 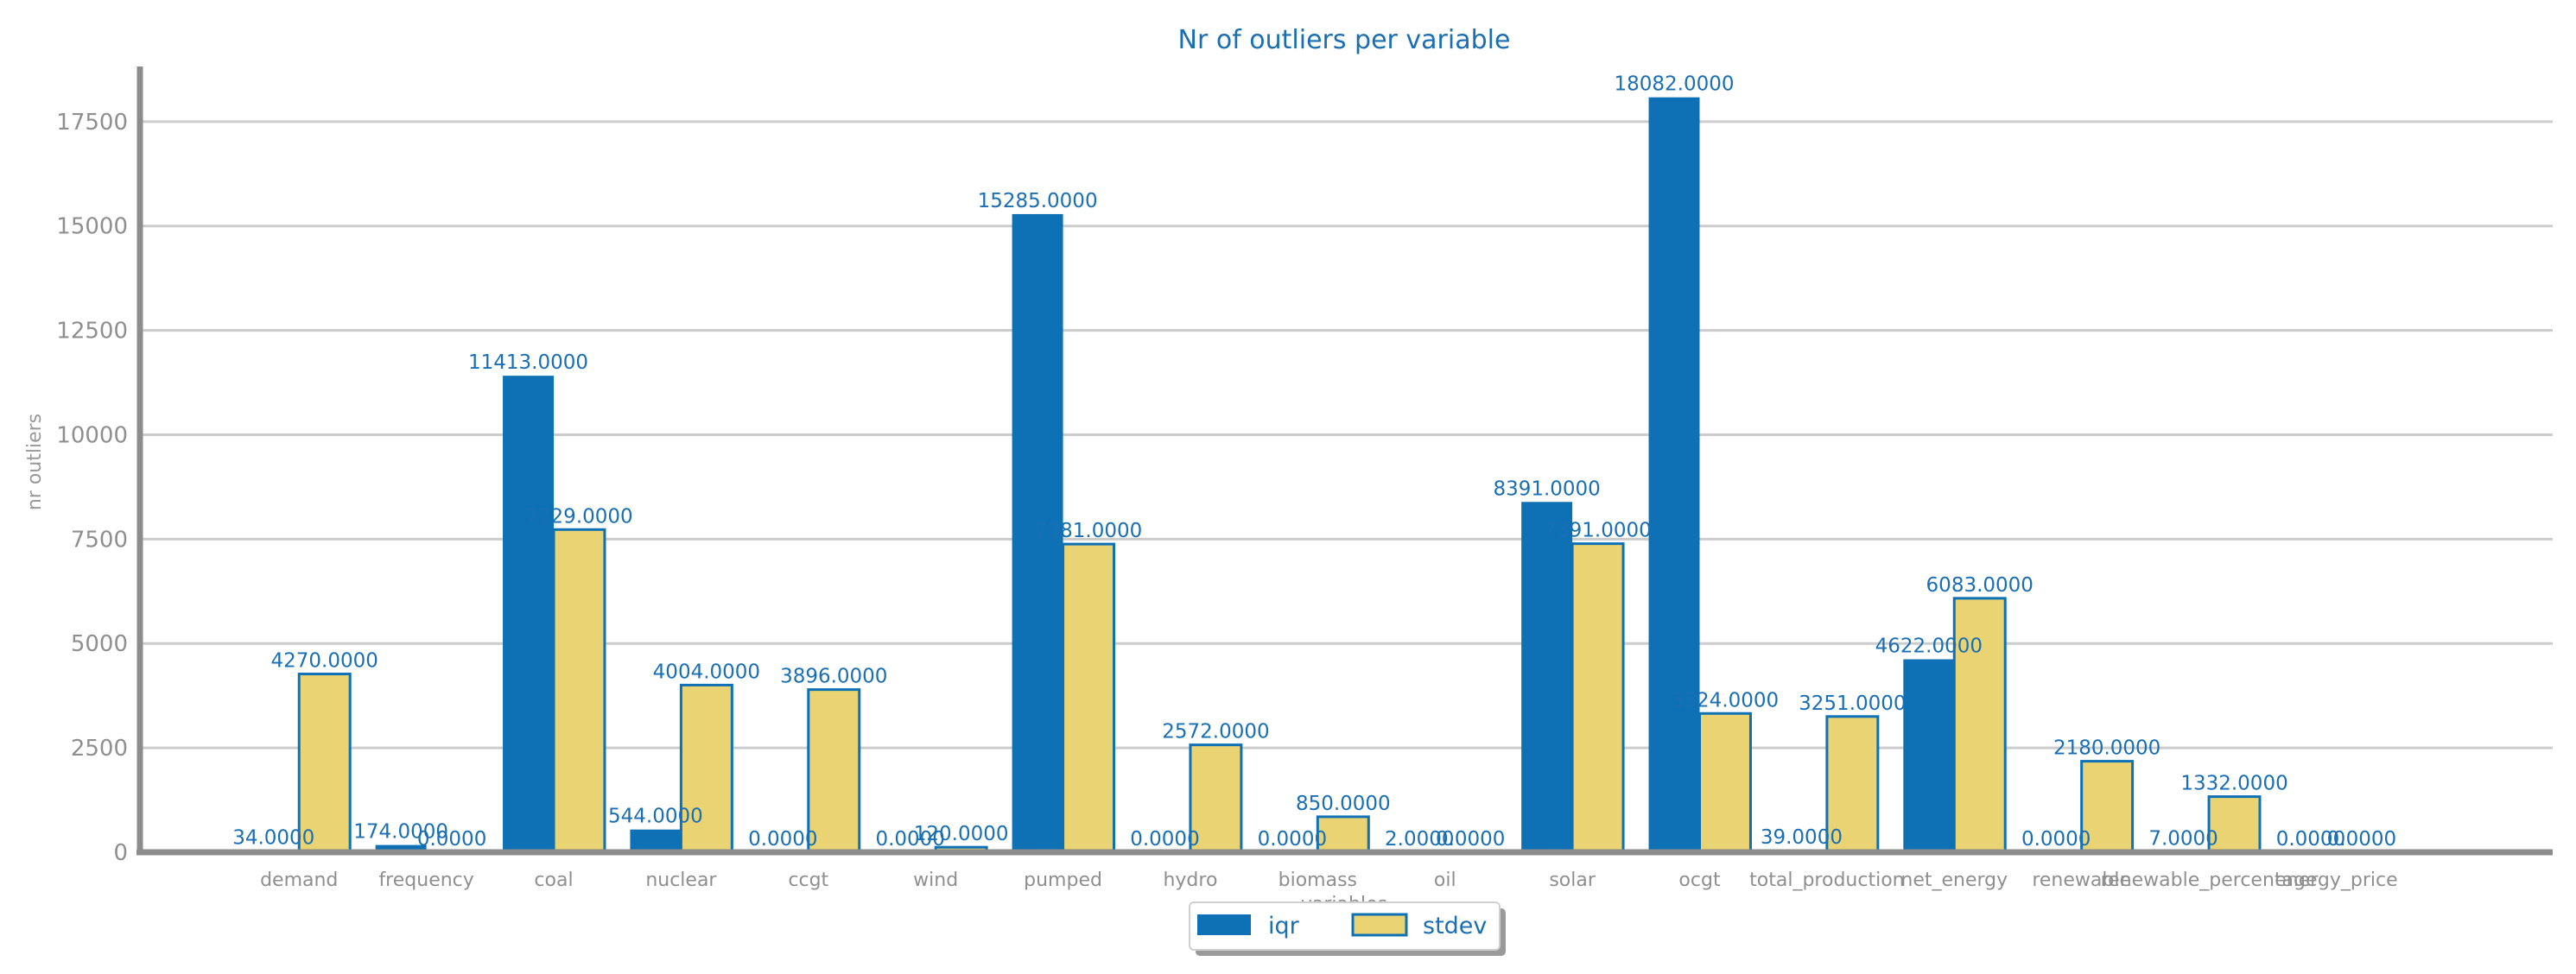 What do you see at coordinates (1063, 881) in the screenshot?
I see `x-tick-label: pumped` at bounding box center [1063, 881].